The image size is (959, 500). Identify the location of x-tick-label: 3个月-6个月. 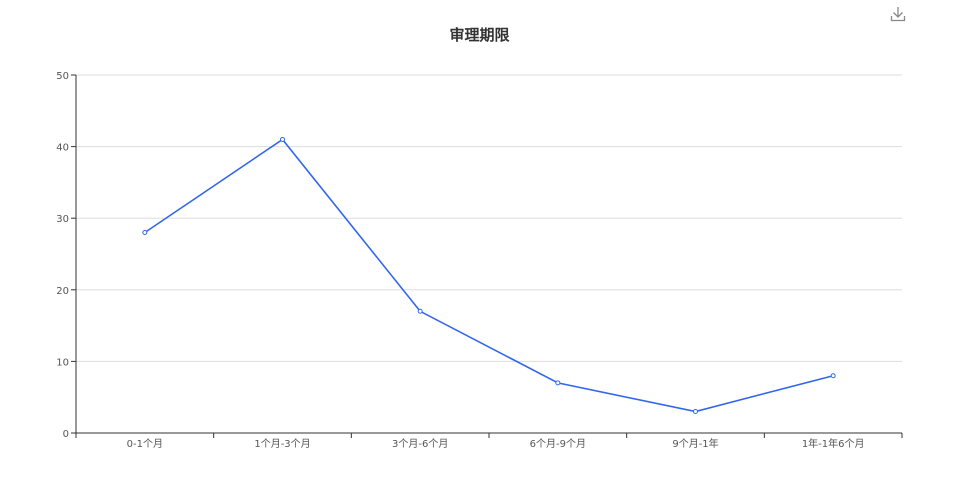
(420, 444).